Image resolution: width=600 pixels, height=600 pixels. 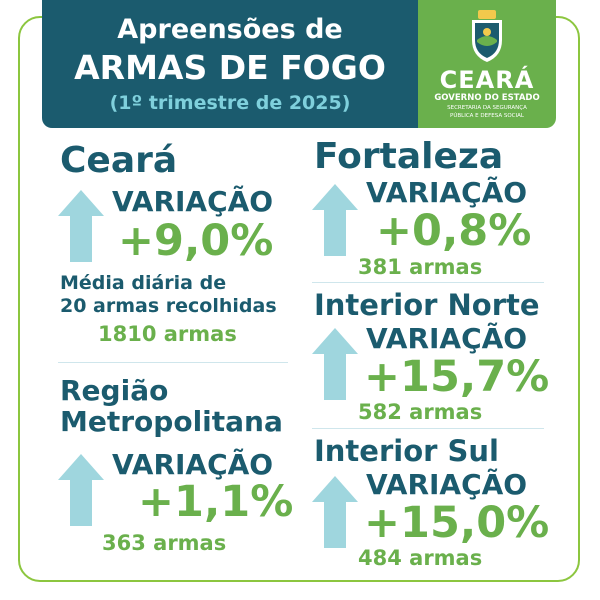 What do you see at coordinates (457, 523) in the screenshot?
I see `sul-variation-value: +15,0%` at bounding box center [457, 523].